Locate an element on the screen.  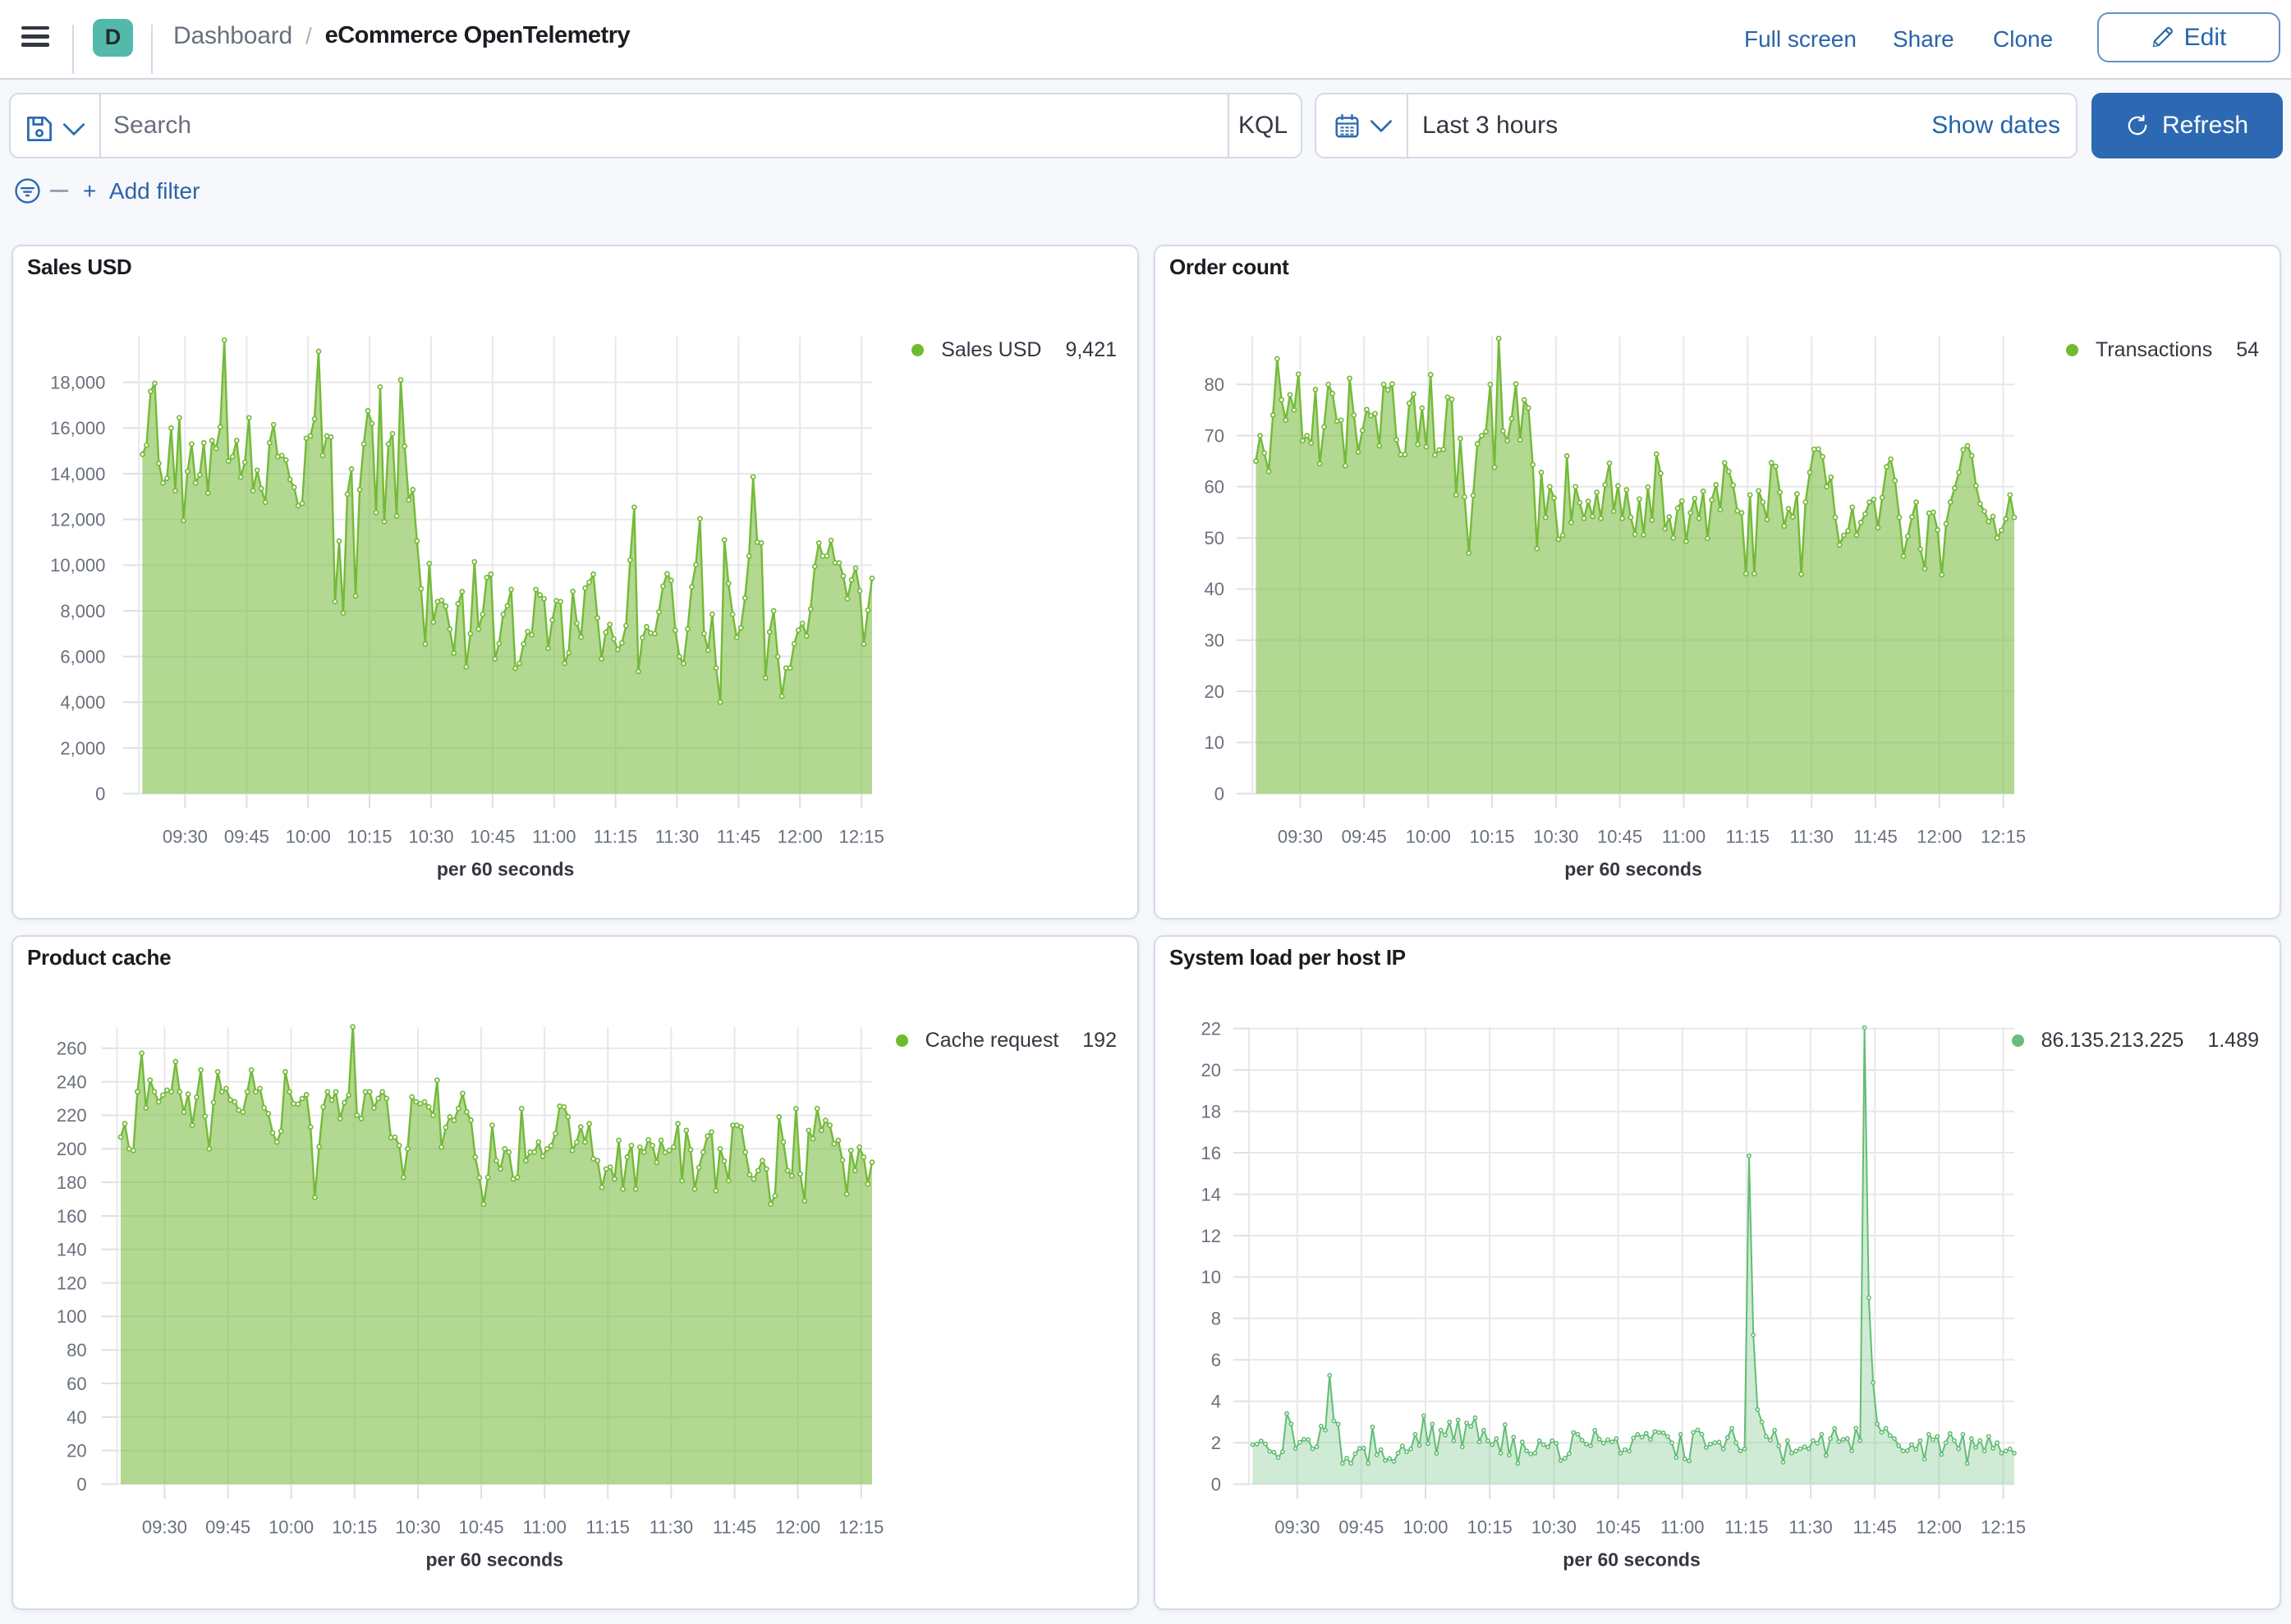
svg-text: 220 is located at coordinates (72, 1115).